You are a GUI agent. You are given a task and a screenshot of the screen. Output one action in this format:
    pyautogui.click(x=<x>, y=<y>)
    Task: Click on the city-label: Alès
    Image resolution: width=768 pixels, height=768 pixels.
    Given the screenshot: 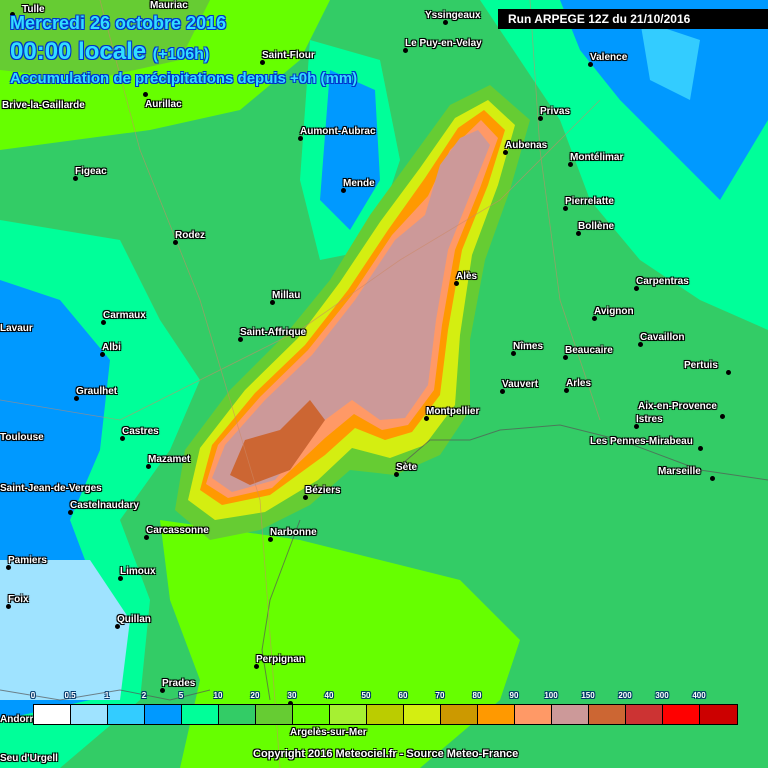 What is the action you would take?
    pyautogui.click(x=467, y=276)
    